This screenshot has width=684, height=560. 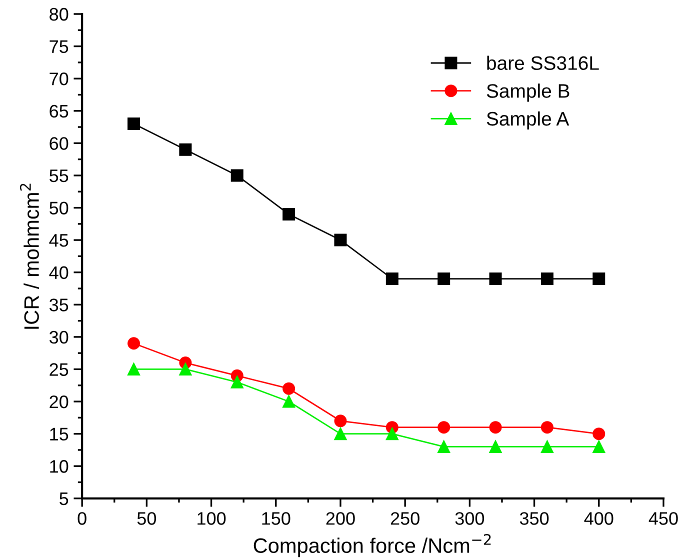 What do you see at coordinates (58, 240) in the screenshot?
I see `y-tick-label: 45` at bounding box center [58, 240].